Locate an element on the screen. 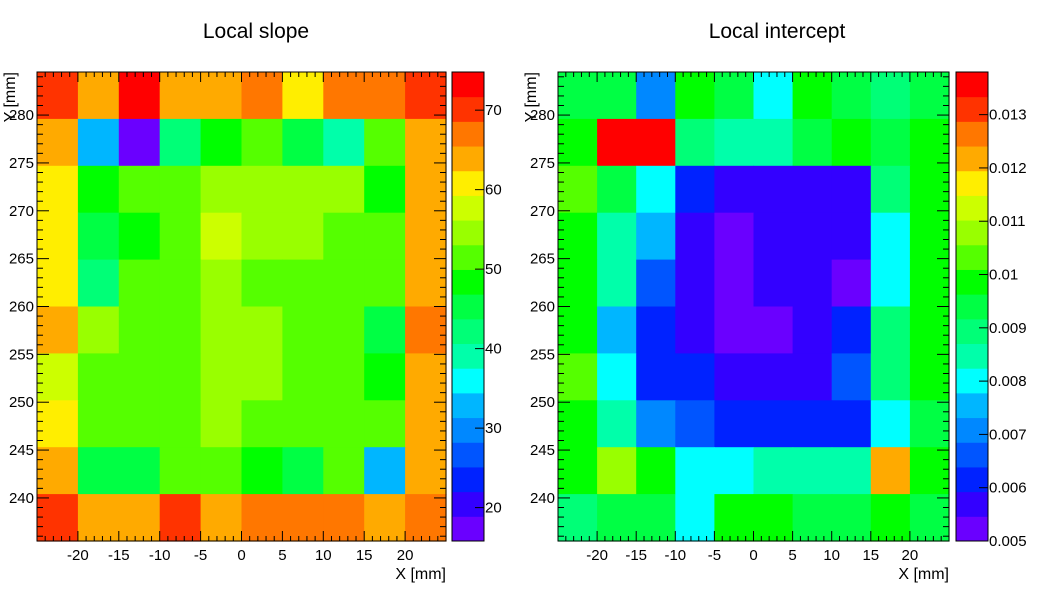 The image size is (1037, 606). y-tick-label: 275 is located at coordinates (21, 163).